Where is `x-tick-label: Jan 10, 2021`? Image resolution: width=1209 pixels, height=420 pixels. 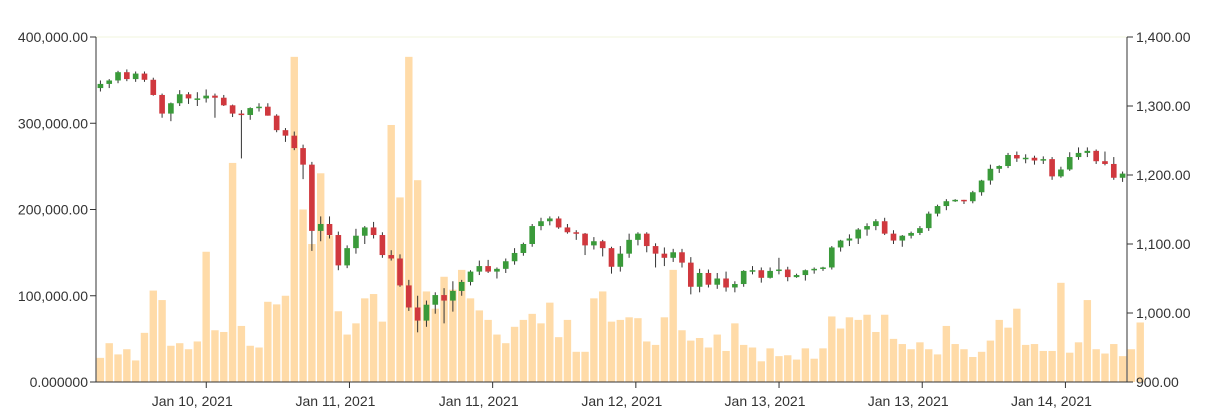 x-tick-label: Jan 10, 2021 is located at coordinates (192, 401).